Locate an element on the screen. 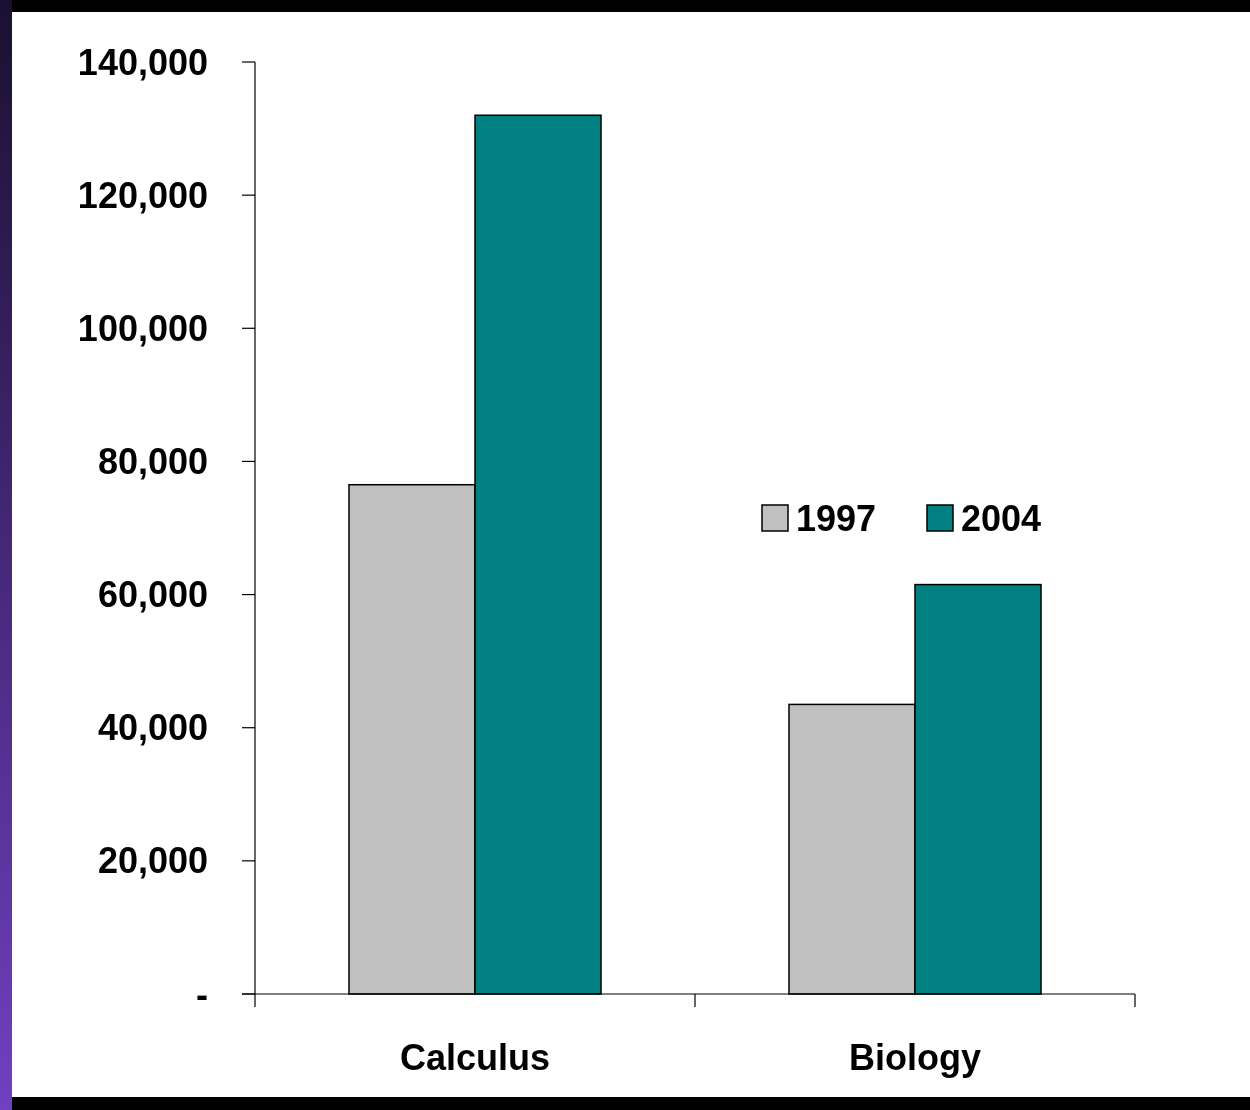 The image size is (1250, 1110). y-tick-label: 140,000 is located at coordinates (142, 62).